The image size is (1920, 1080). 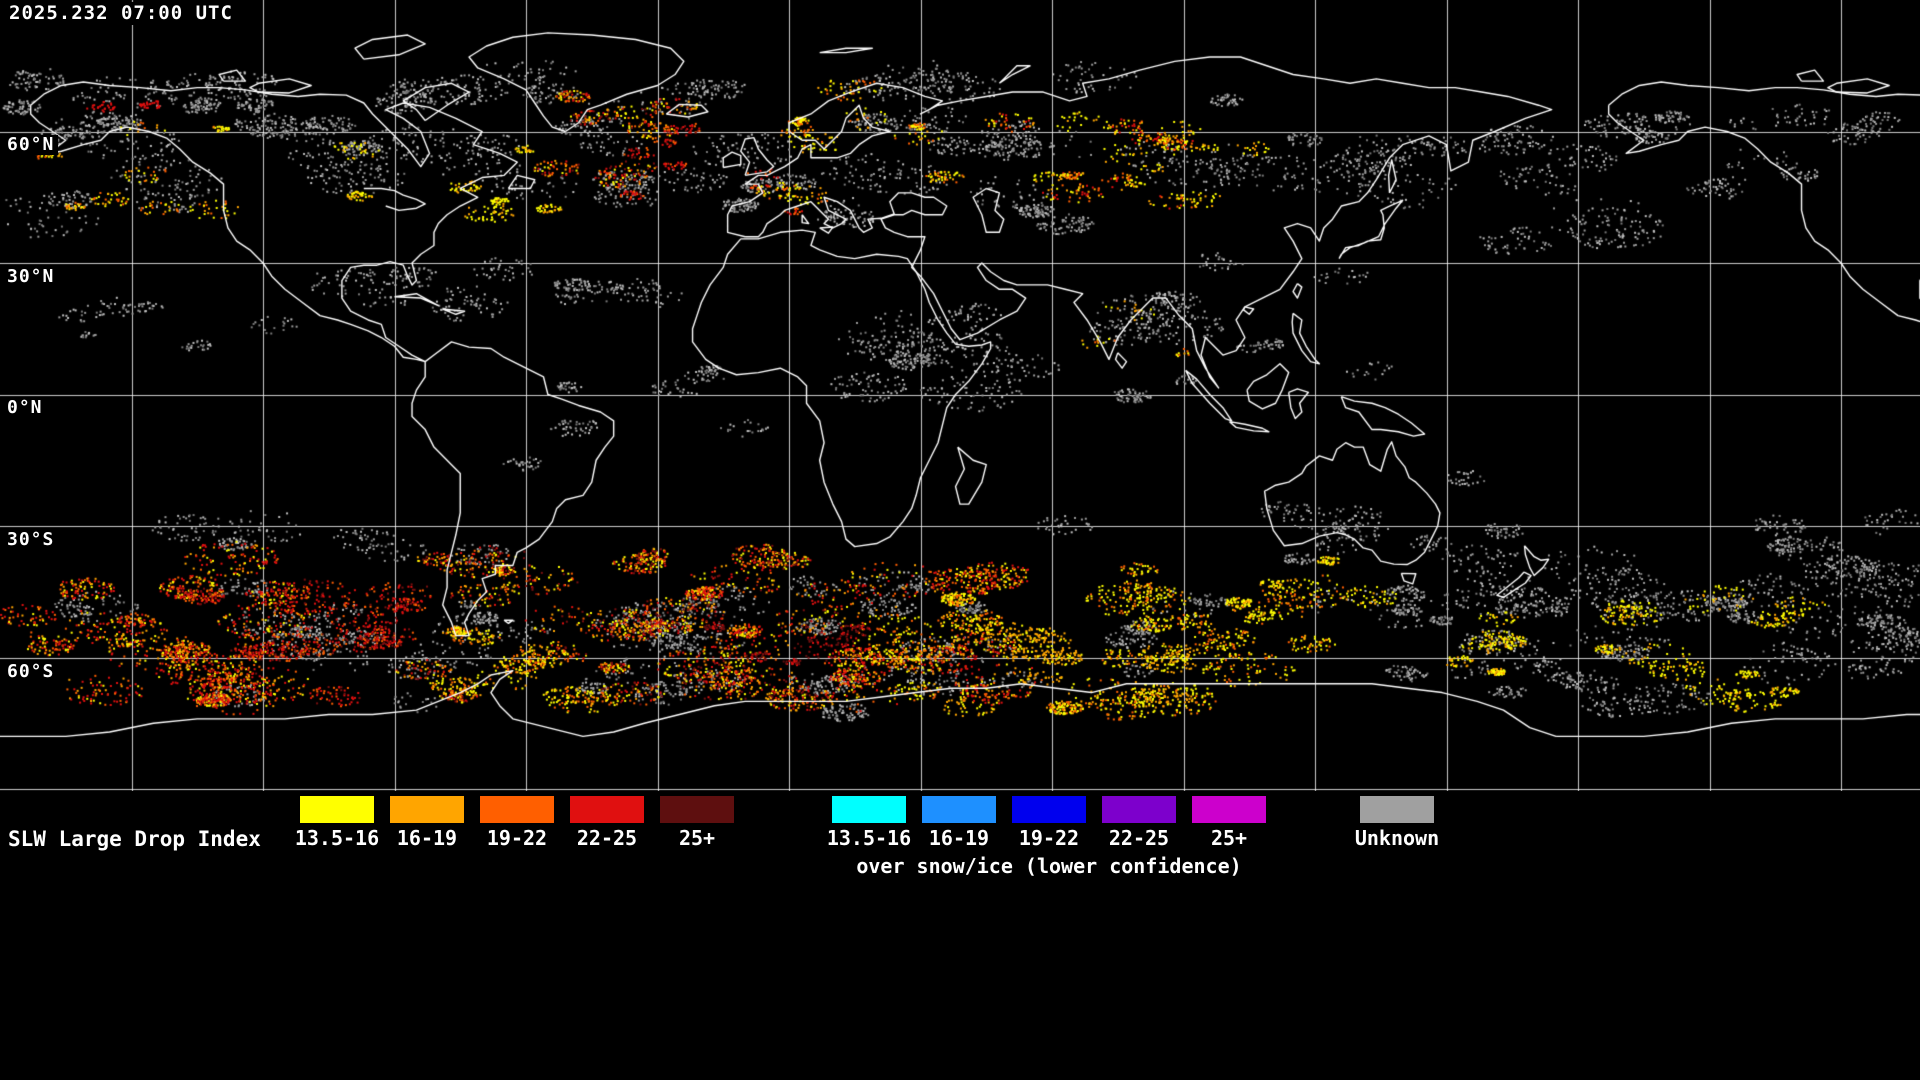 What do you see at coordinates (869, 838) in the screenshot?
I see `legend-range-label-snow-1: 13.5-16` at bounding box center [869, 838].